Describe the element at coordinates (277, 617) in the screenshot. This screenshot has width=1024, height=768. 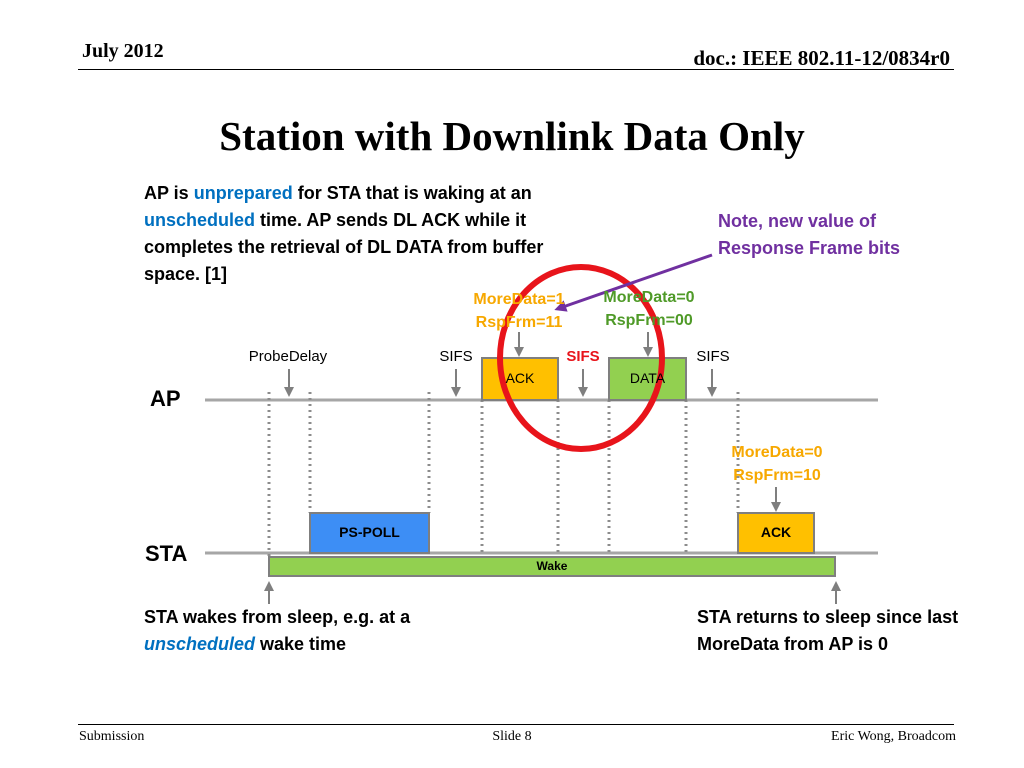
I see `wake-note-part-1: STA wakes from sleep, e.g. at a` at that location.